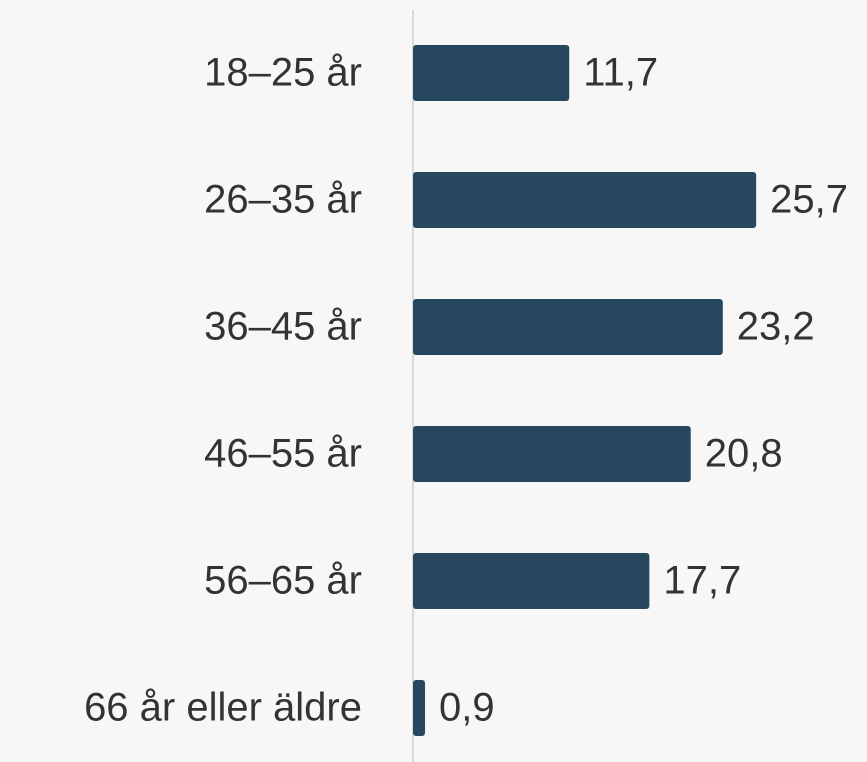 This screenshot has height=762, width=867. What do you see at coordinates (620, 73) in the screenshot?
I see `value-label: 11,7` at bounding box center [620, 73].